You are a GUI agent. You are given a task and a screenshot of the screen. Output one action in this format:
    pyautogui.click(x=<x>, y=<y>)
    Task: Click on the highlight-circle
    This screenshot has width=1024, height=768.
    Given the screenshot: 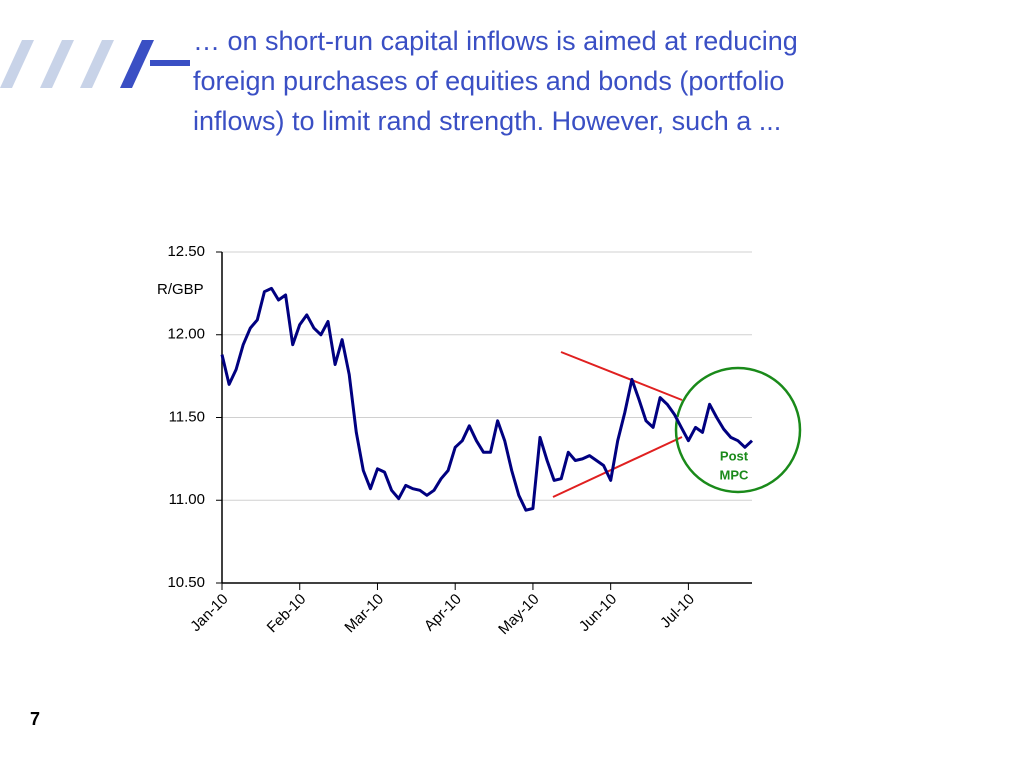 What is the action you would take?
    pyautogui.click(x=738, y=430)
    